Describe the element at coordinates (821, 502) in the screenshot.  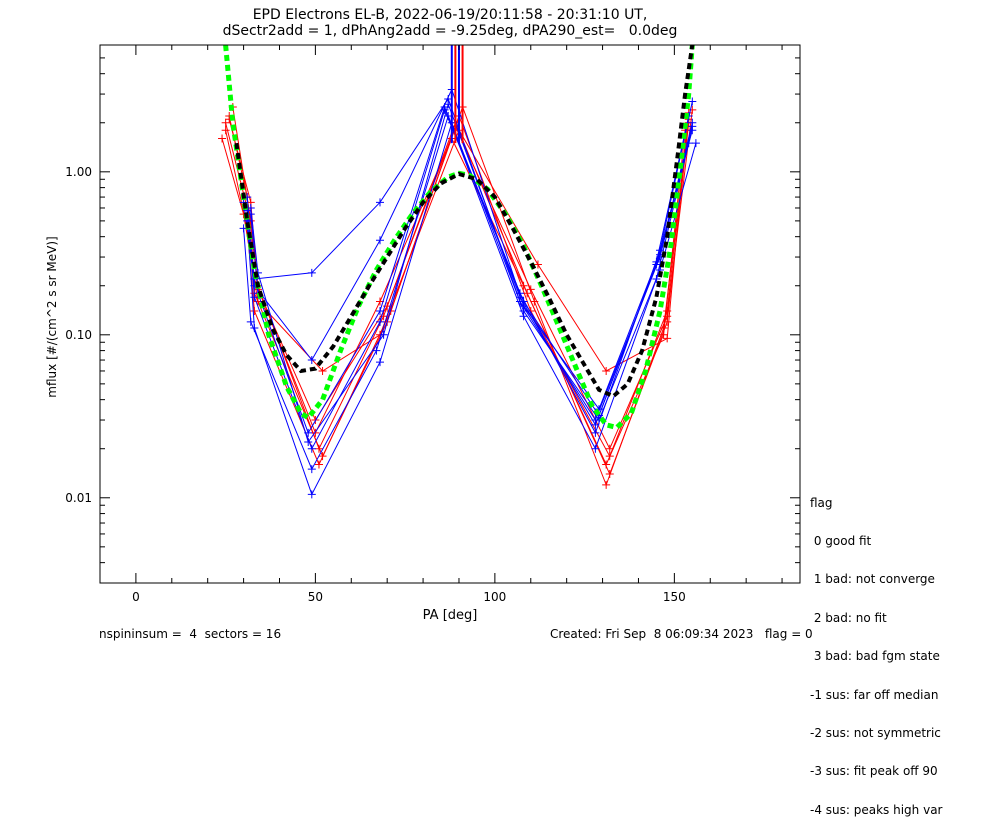
I see `flag-legend-title: flag` at that location.